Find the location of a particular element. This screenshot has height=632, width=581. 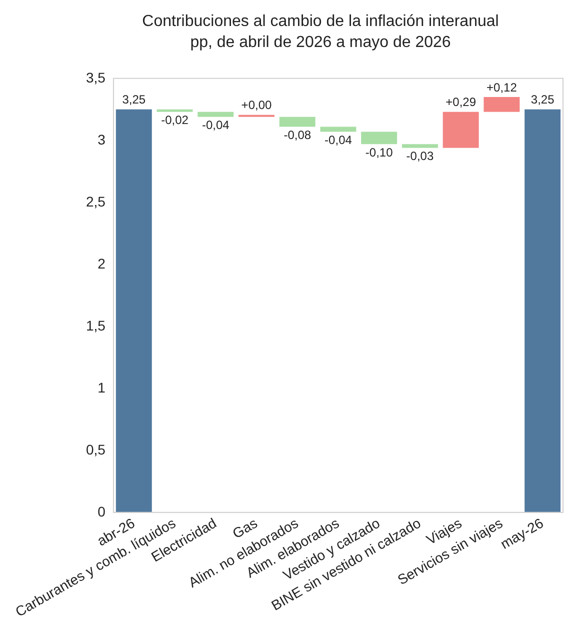

y-tick-label: 1 is located at coordinates (102, 387).